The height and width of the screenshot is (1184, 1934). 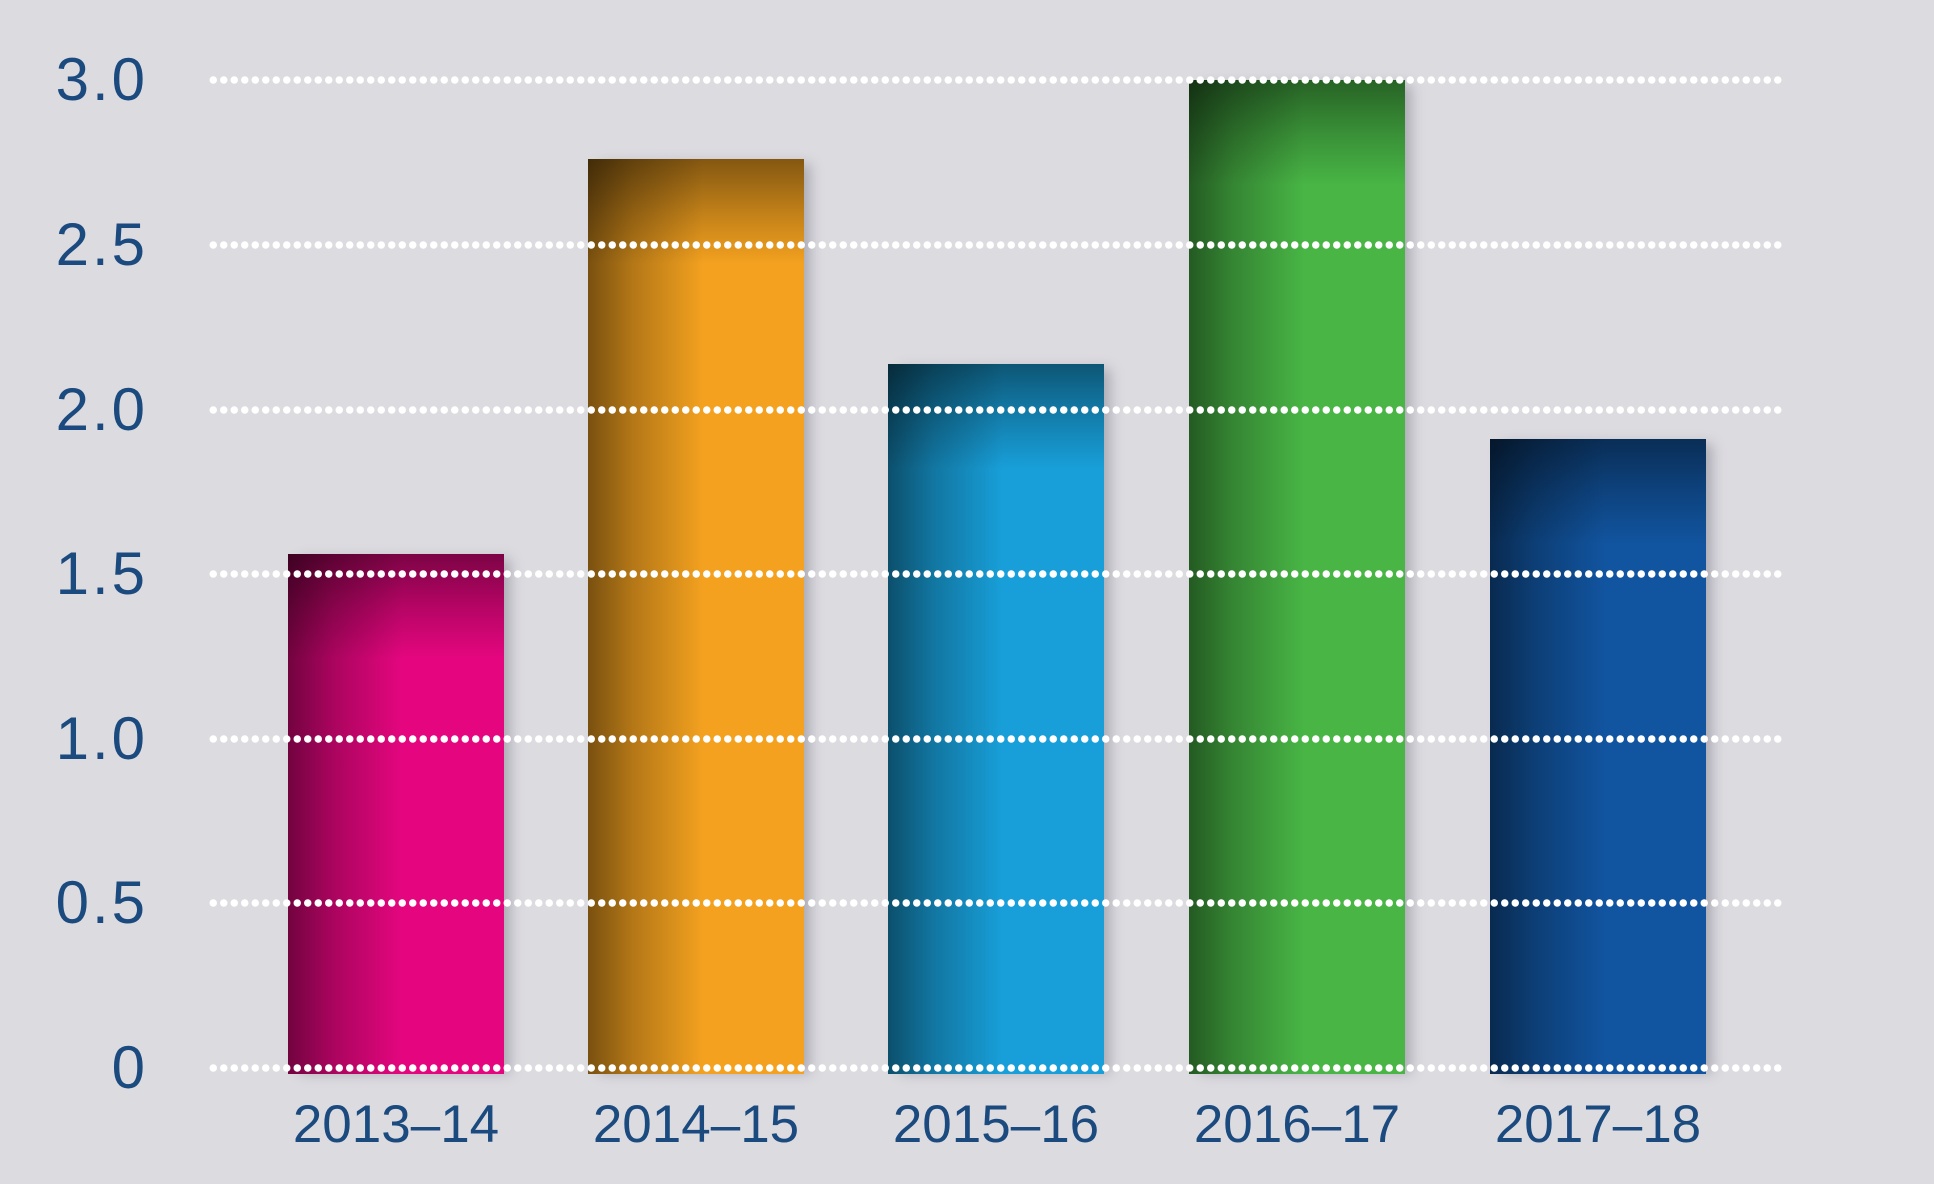 I want to click on gridline-3.0, so click(x=995, y=80).